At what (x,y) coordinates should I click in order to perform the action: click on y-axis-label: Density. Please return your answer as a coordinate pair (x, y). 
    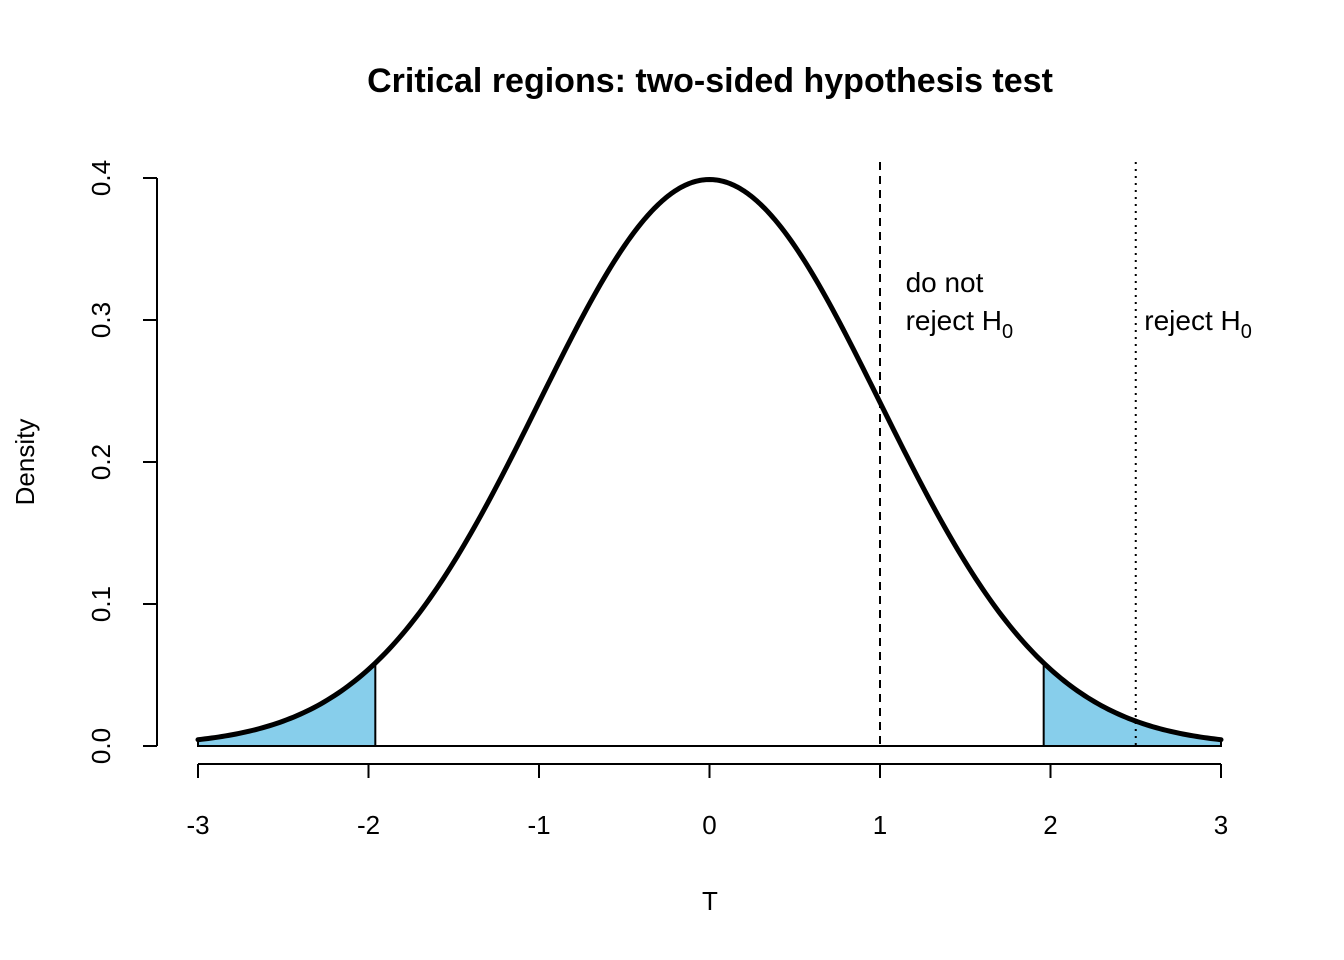
    Looking at the image, I should click on (25, 462).